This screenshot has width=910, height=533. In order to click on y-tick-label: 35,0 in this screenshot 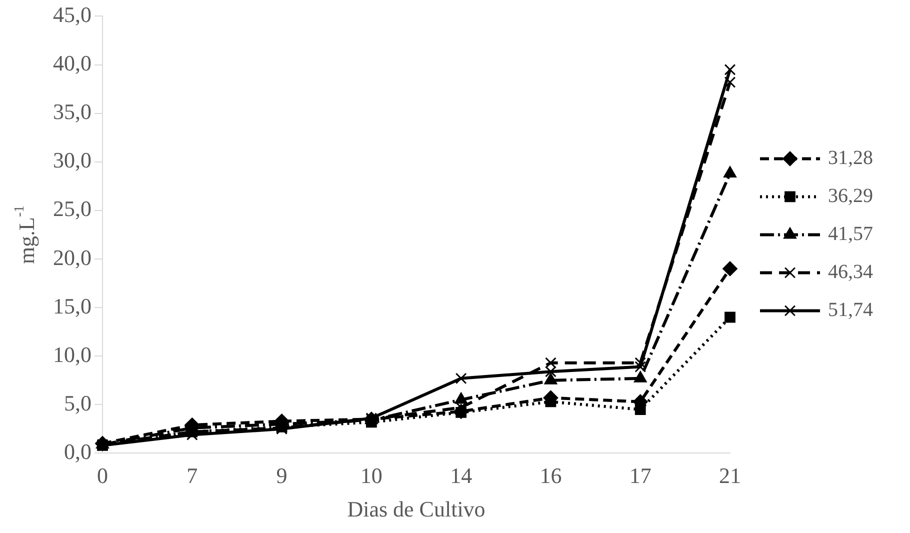, I will do `click(72, 111)`.